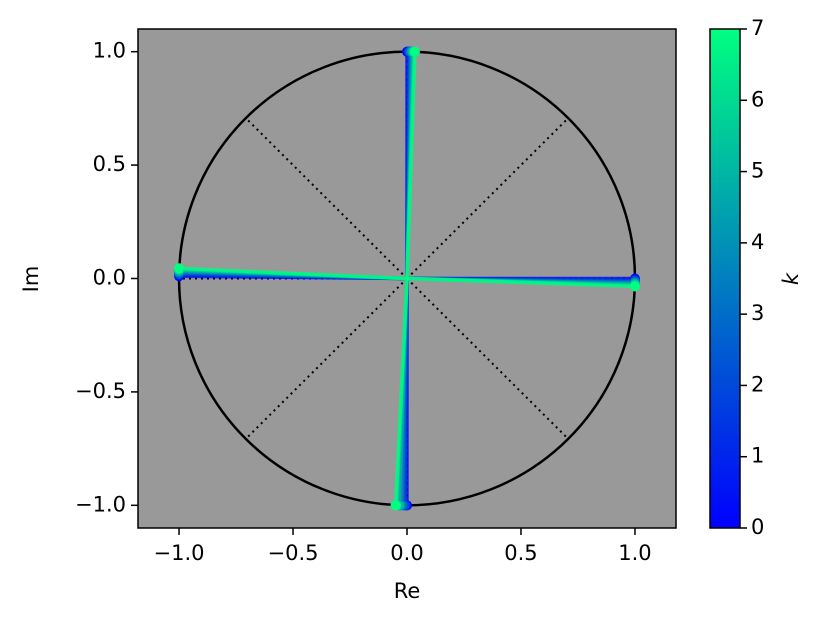 The height and width of the screenshot is (623, 830). What do you see at coordinates (406, 553) in the screenshot?
I see `x-tick-label: 0.0` at bounding box center [406, 553].